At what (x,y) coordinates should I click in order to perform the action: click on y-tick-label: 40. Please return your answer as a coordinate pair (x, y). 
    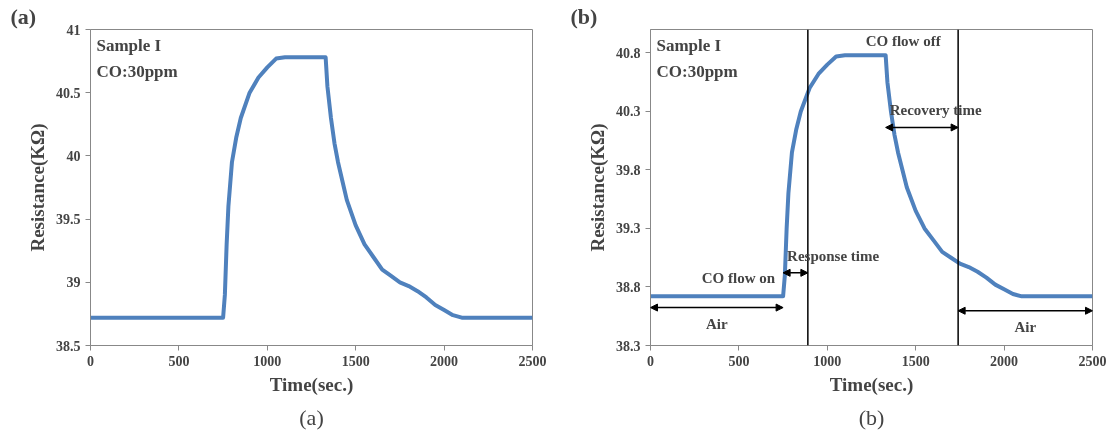
    Looking at the image, I should click on (73, 156).